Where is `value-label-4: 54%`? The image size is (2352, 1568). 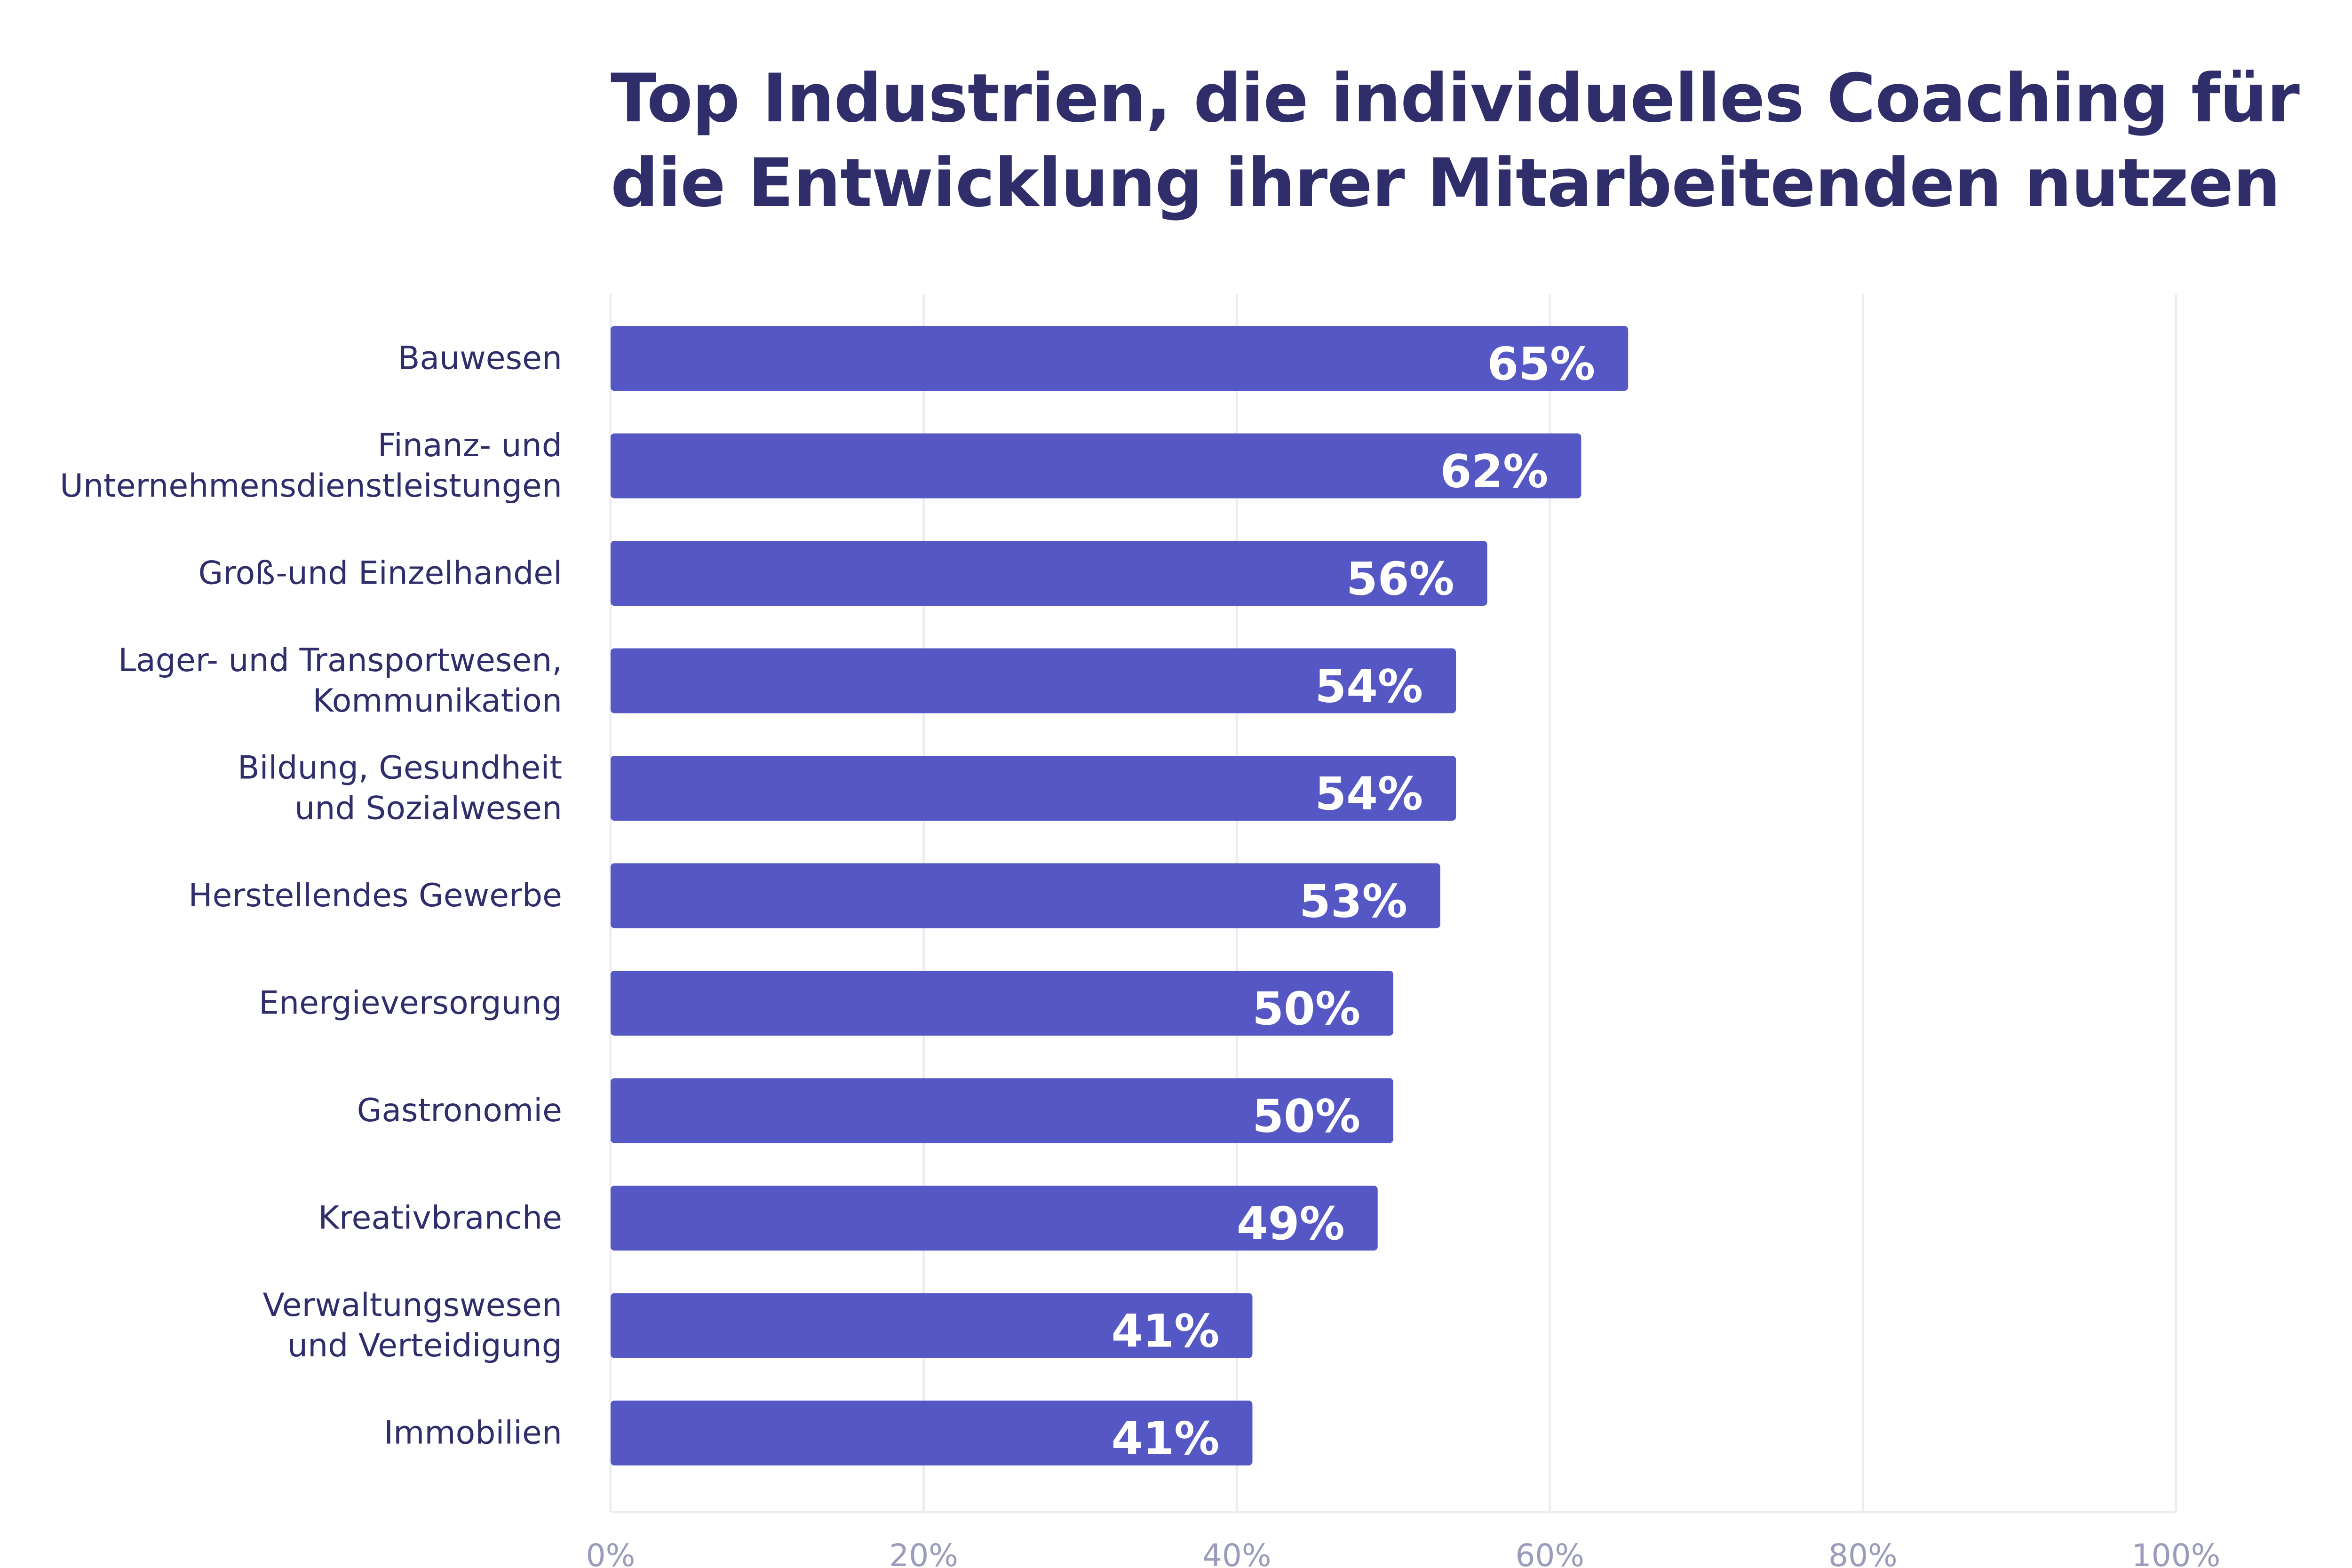 value-label-4: 54% is located at coordinates (1369, 686).